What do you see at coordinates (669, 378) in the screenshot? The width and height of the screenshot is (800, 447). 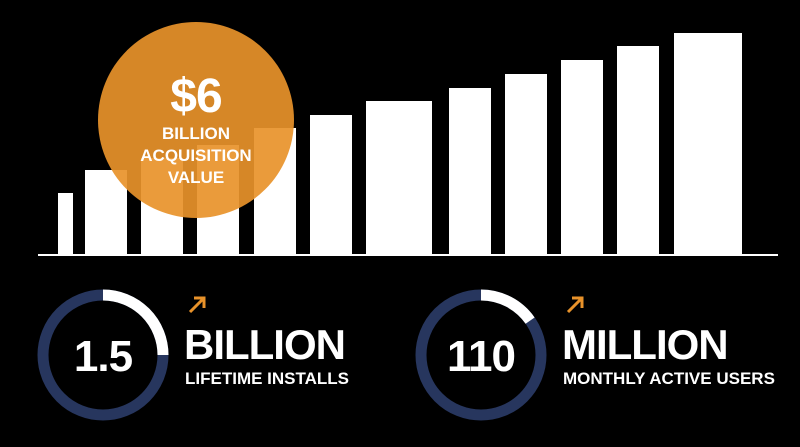 I see `stat-label: MONTHLY ACTIVE USERS` at bounding box center [669, 378].